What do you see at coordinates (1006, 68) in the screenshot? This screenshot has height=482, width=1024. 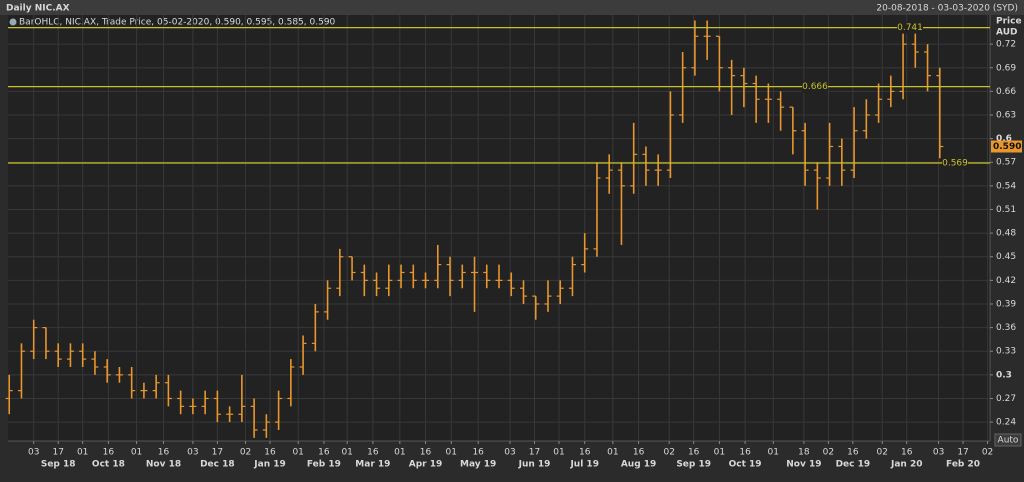 I see `y-tick-label: 0.69` at bounding box center [1006, 68].